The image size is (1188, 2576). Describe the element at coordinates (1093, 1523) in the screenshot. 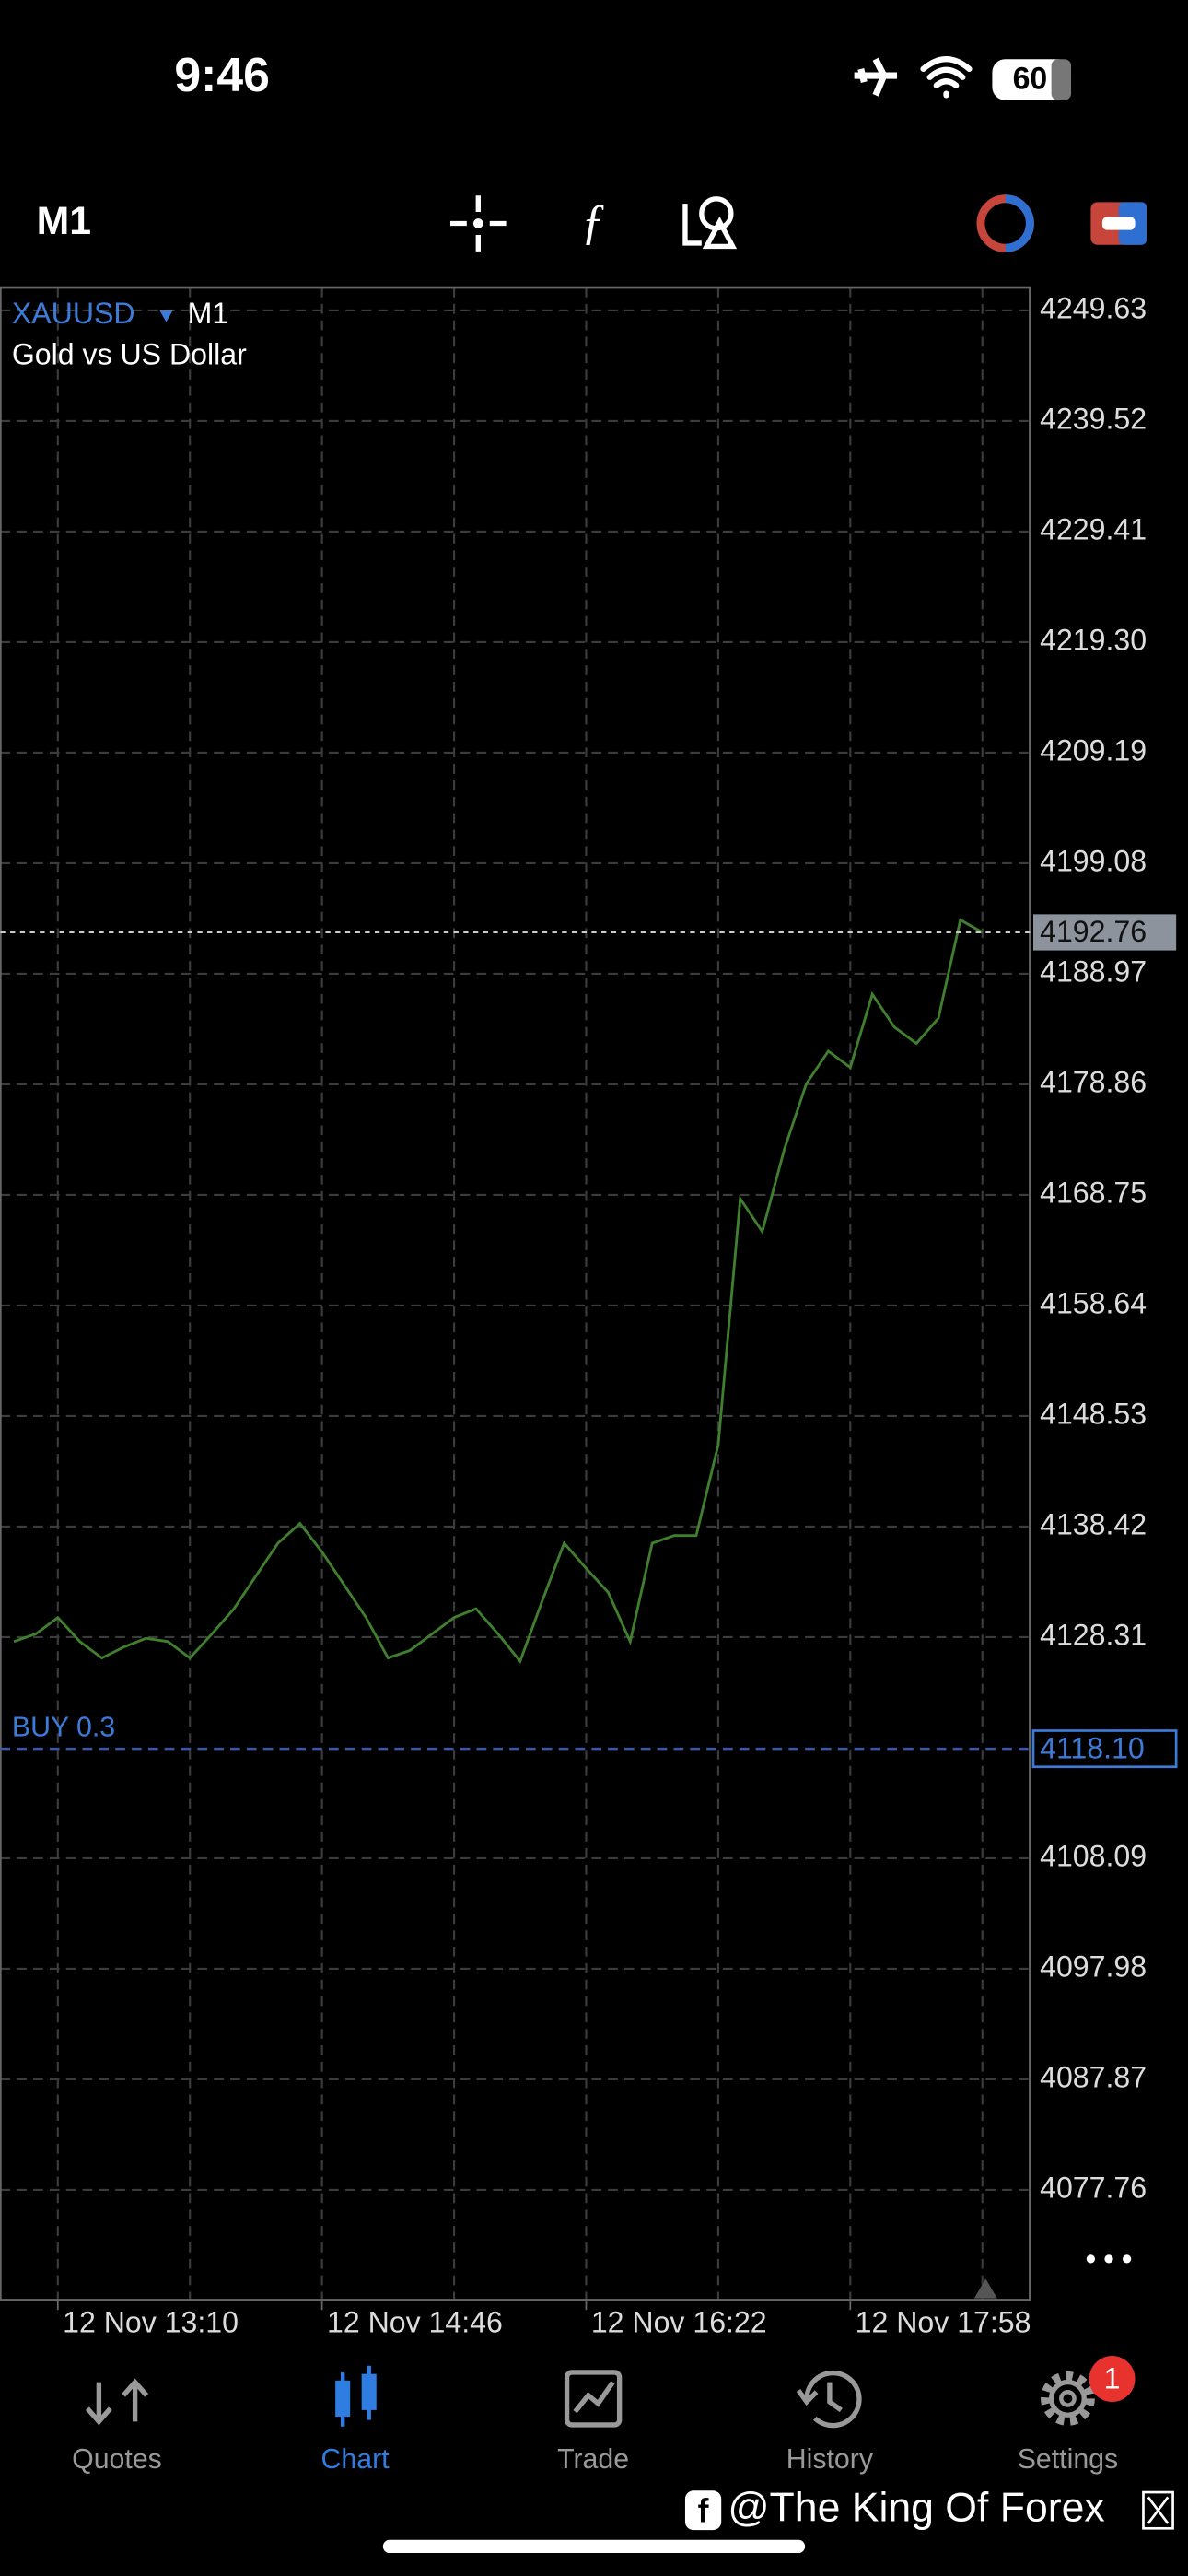

I see `y-tick-label: 4138.42` at that location.